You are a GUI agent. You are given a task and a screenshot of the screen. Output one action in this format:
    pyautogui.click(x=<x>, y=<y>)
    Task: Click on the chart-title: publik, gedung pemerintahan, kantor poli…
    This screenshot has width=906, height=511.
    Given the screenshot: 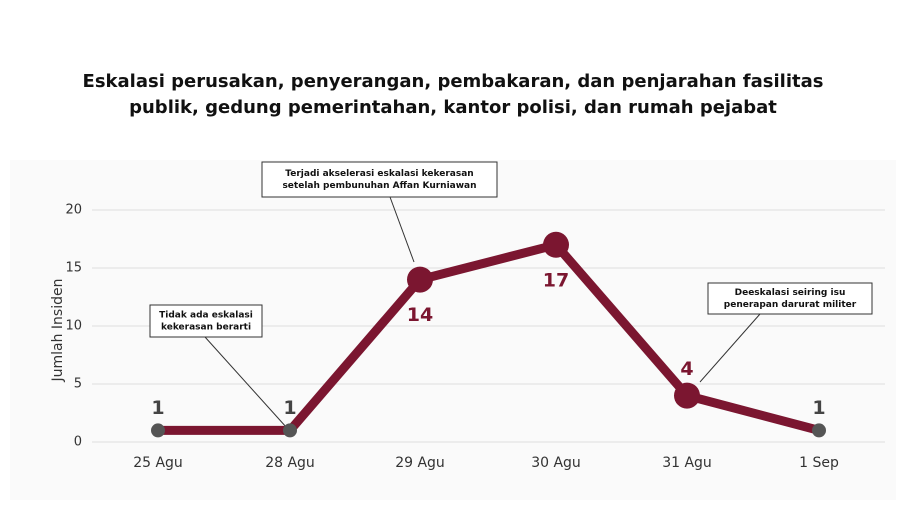 What is the action you would take?
    pyautogui.click(x=453, y=107)
    